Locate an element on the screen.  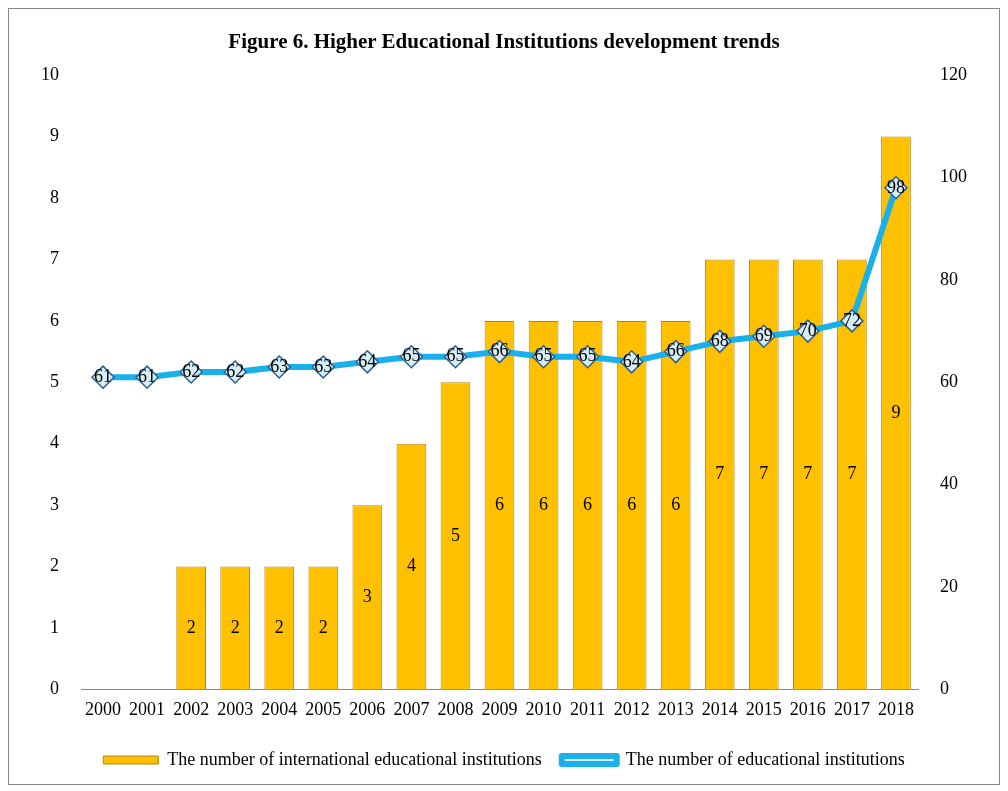
legend-label: The number of educational institutions is located at coordinates (765, 758).